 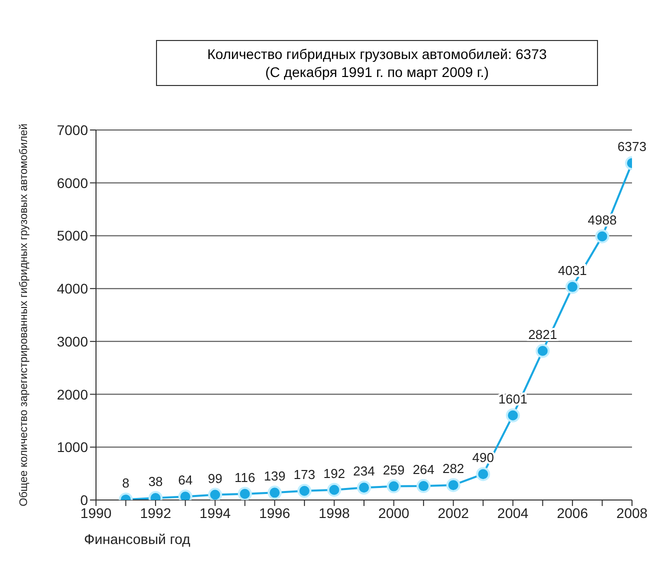 What do you see at coordinates (72, 236) in the screenshot?
I see `y-tick-label: 5000` at bounding box center [72, 236].